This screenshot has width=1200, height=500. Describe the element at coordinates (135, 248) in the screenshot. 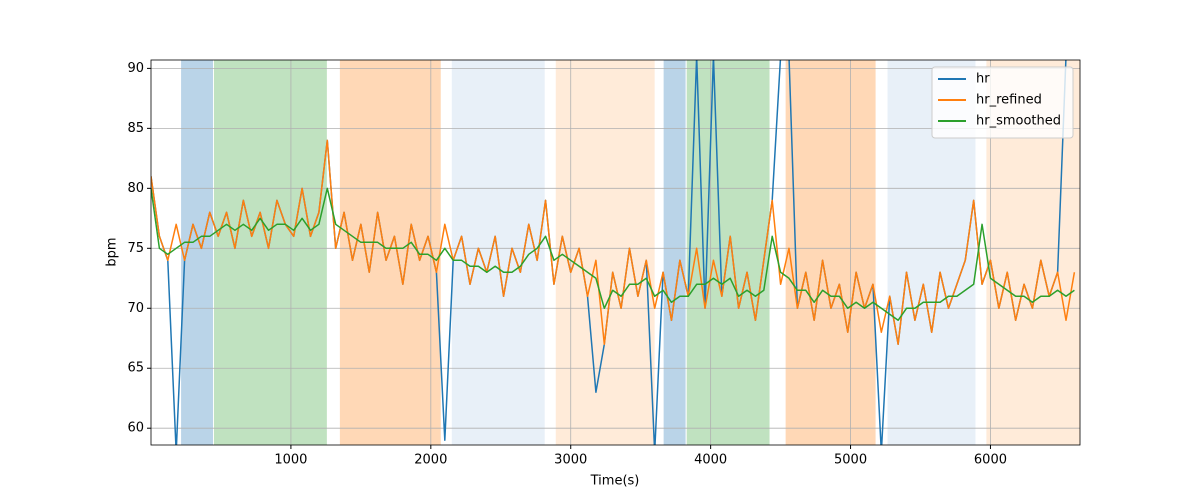

I see `y-tick-label: 75` at that location.